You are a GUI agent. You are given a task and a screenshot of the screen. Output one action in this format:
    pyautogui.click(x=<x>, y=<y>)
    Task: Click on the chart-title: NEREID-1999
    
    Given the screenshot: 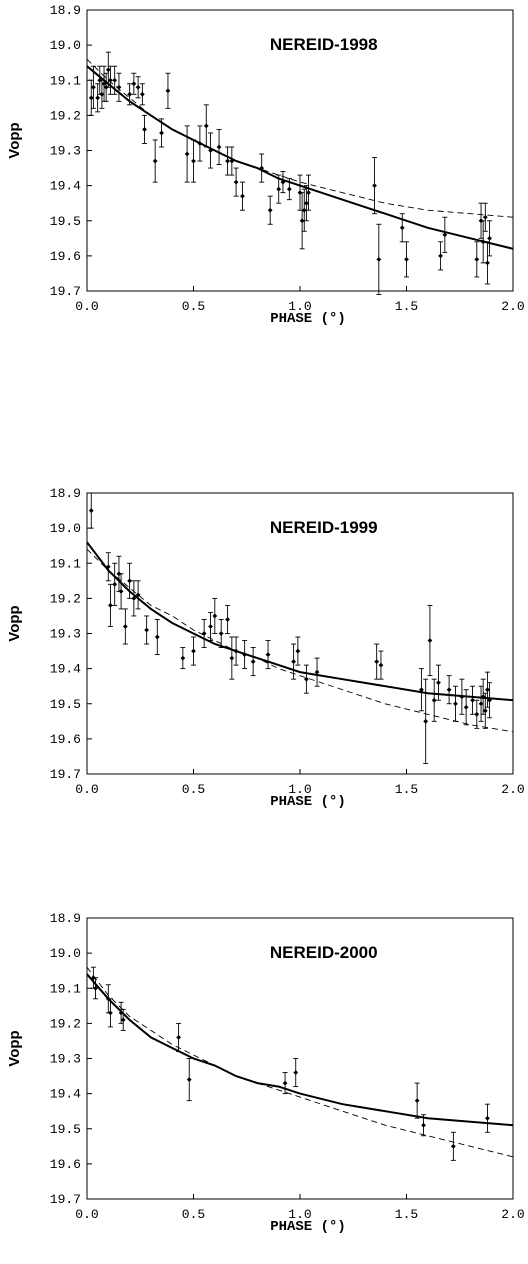 What is the action you would take?
    pyautogui.click(x=324, y=527)
    